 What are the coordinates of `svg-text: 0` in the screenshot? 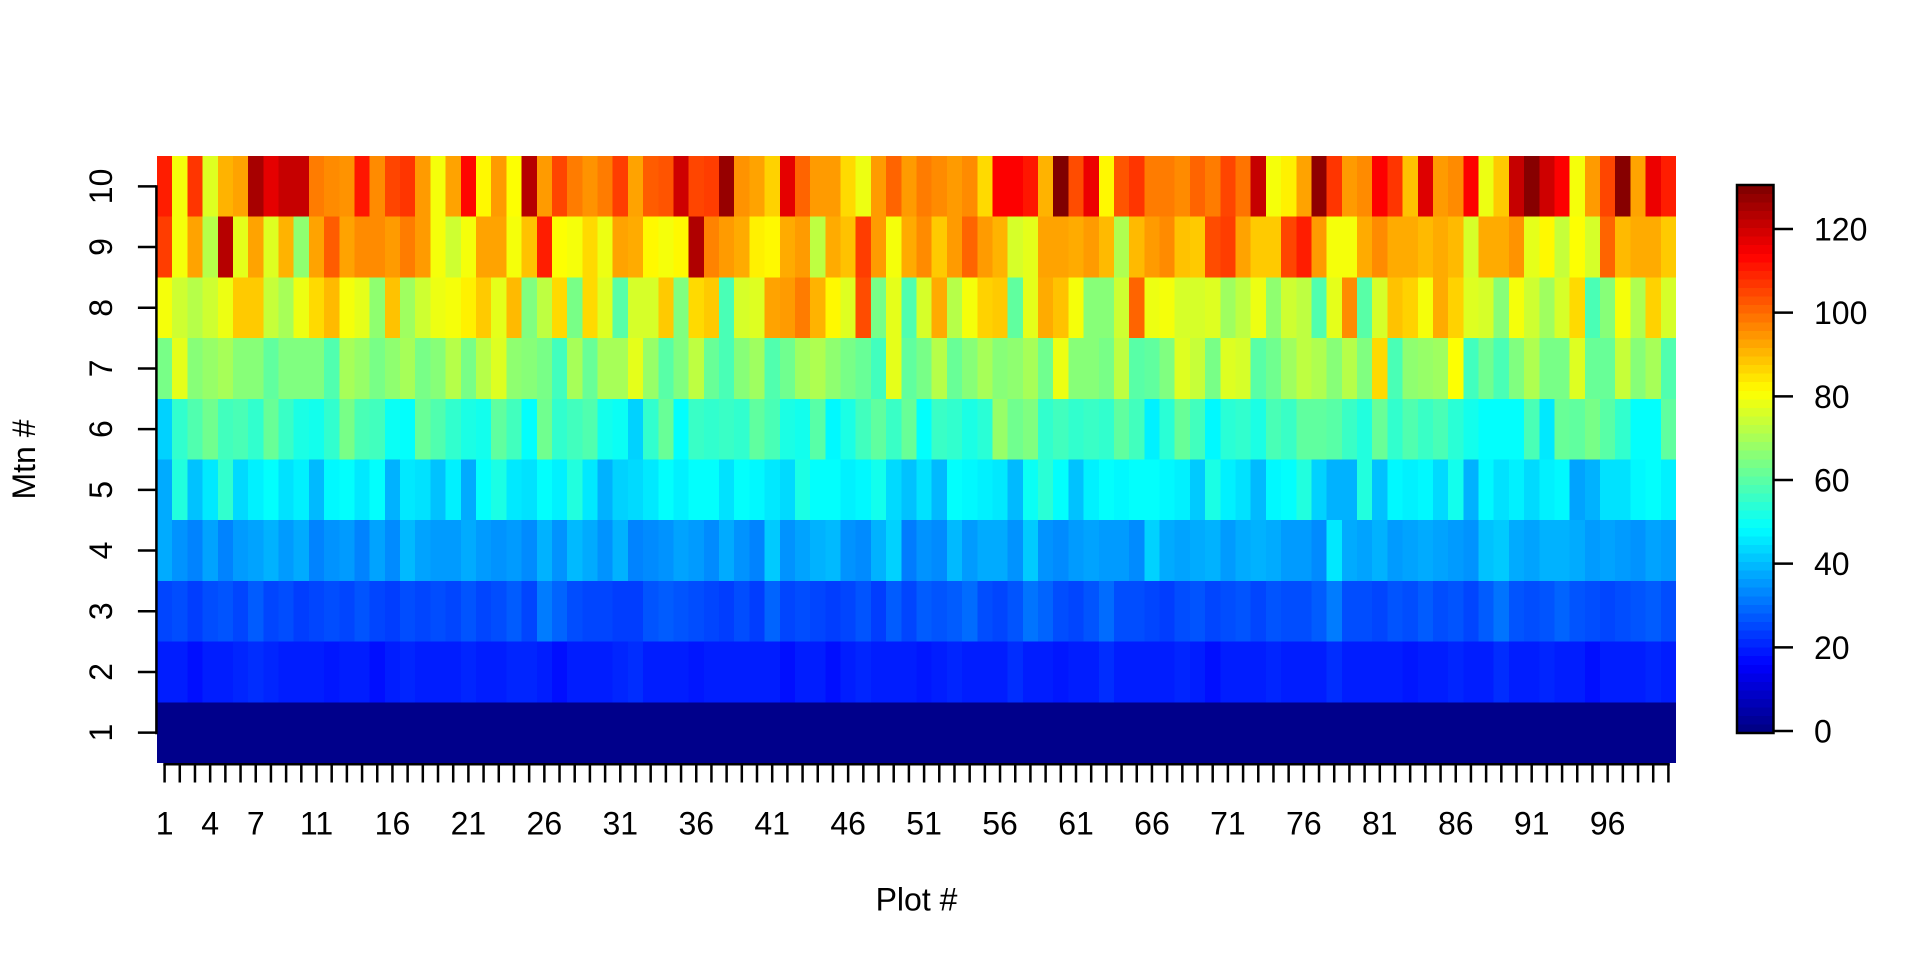 It's located at (1823, 732).